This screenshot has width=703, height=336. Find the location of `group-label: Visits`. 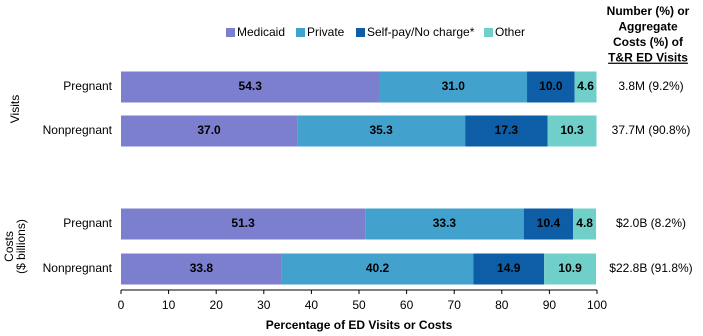

group-label: Visits is located at coordinates (15, 109).